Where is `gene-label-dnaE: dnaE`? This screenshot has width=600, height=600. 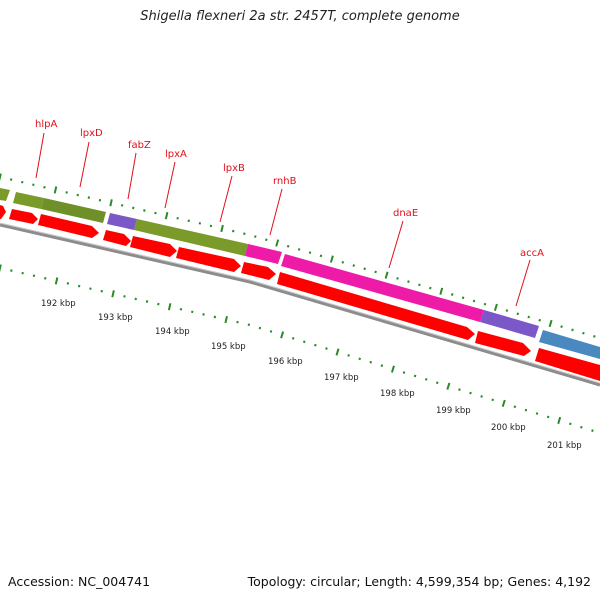
gene-label-dnaE: dnaE is located at coordinates (405, 213).